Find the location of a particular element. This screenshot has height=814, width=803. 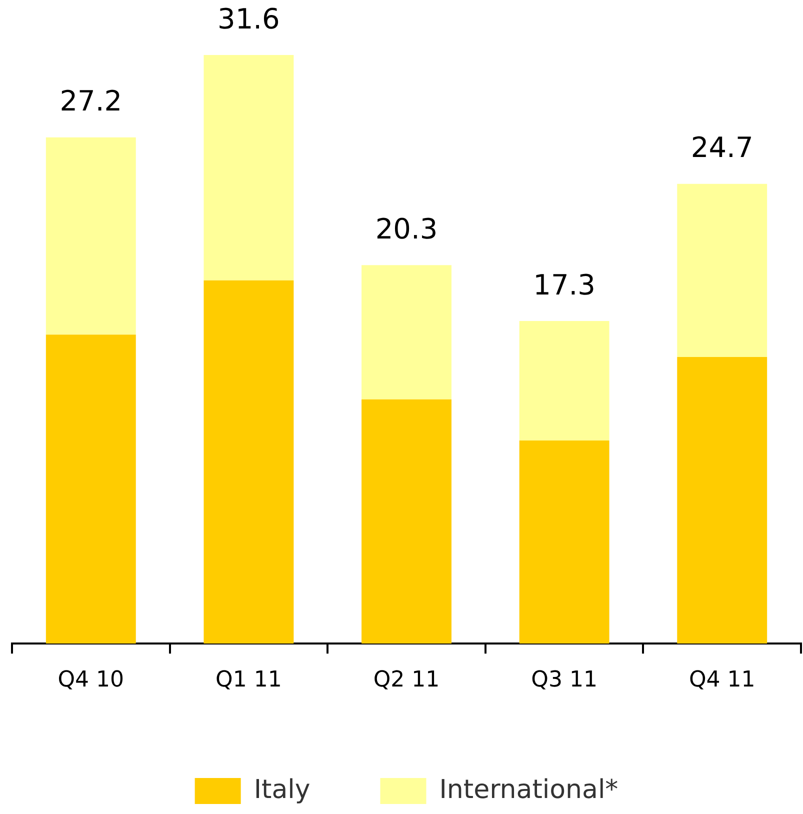

annotation: 20.3 is located at coordinates (406, 229).